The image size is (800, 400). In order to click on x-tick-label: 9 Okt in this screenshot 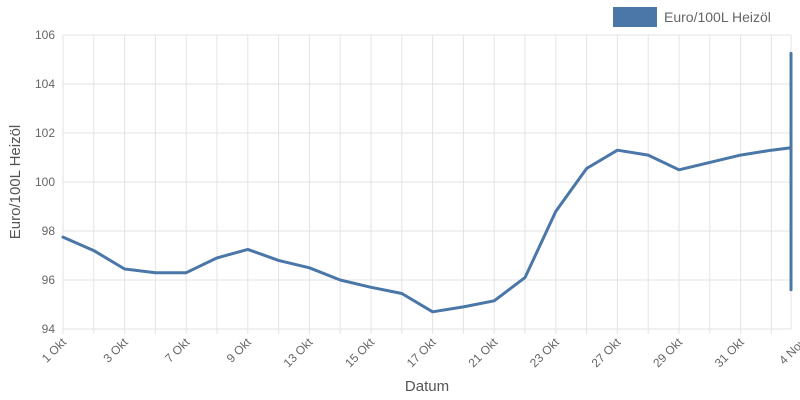, I will do `click(239, 350)`.